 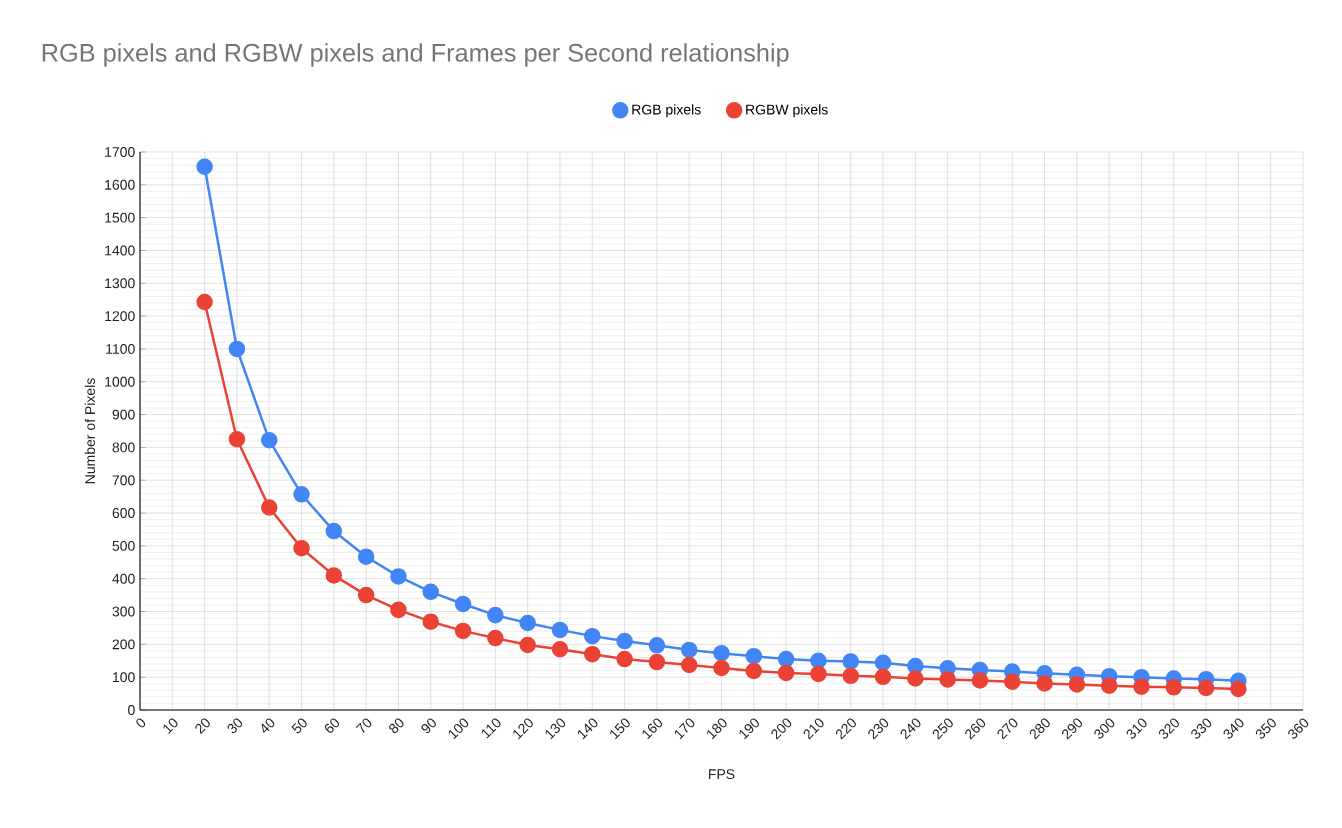 What do you see at coordinates (523, 729) in the screenshot?
I see `x-tick-label: 120` at bounding box center [523, 729].